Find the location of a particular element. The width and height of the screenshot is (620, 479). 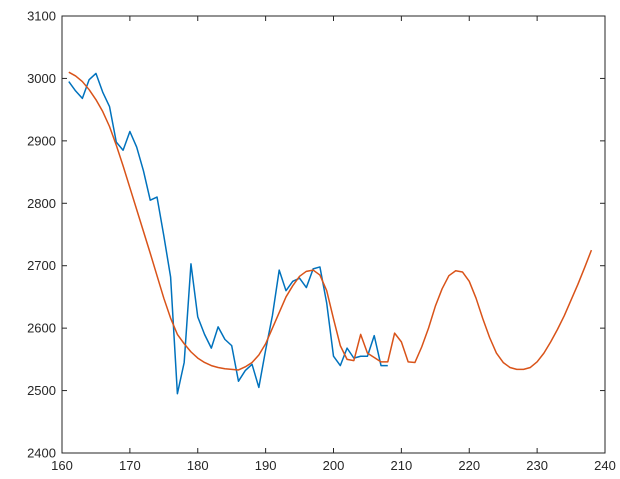

y-tick-label: 3100 is located at coordinates (41, 16).